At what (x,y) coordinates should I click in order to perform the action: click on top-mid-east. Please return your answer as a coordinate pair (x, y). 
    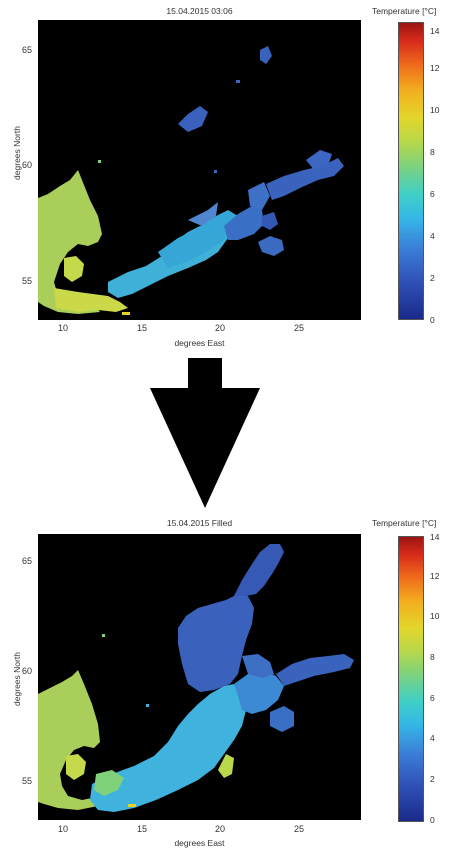
    Looking at the image, I should click on (259, 196).